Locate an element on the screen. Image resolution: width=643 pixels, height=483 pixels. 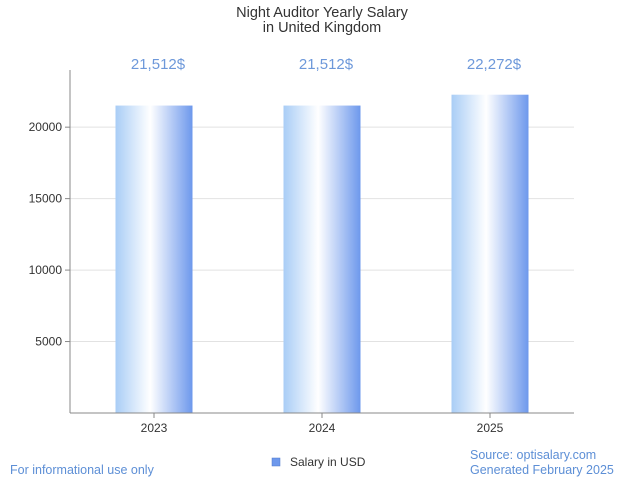
data-label-2023: 21,512$ is located at coordinates (158, 64).